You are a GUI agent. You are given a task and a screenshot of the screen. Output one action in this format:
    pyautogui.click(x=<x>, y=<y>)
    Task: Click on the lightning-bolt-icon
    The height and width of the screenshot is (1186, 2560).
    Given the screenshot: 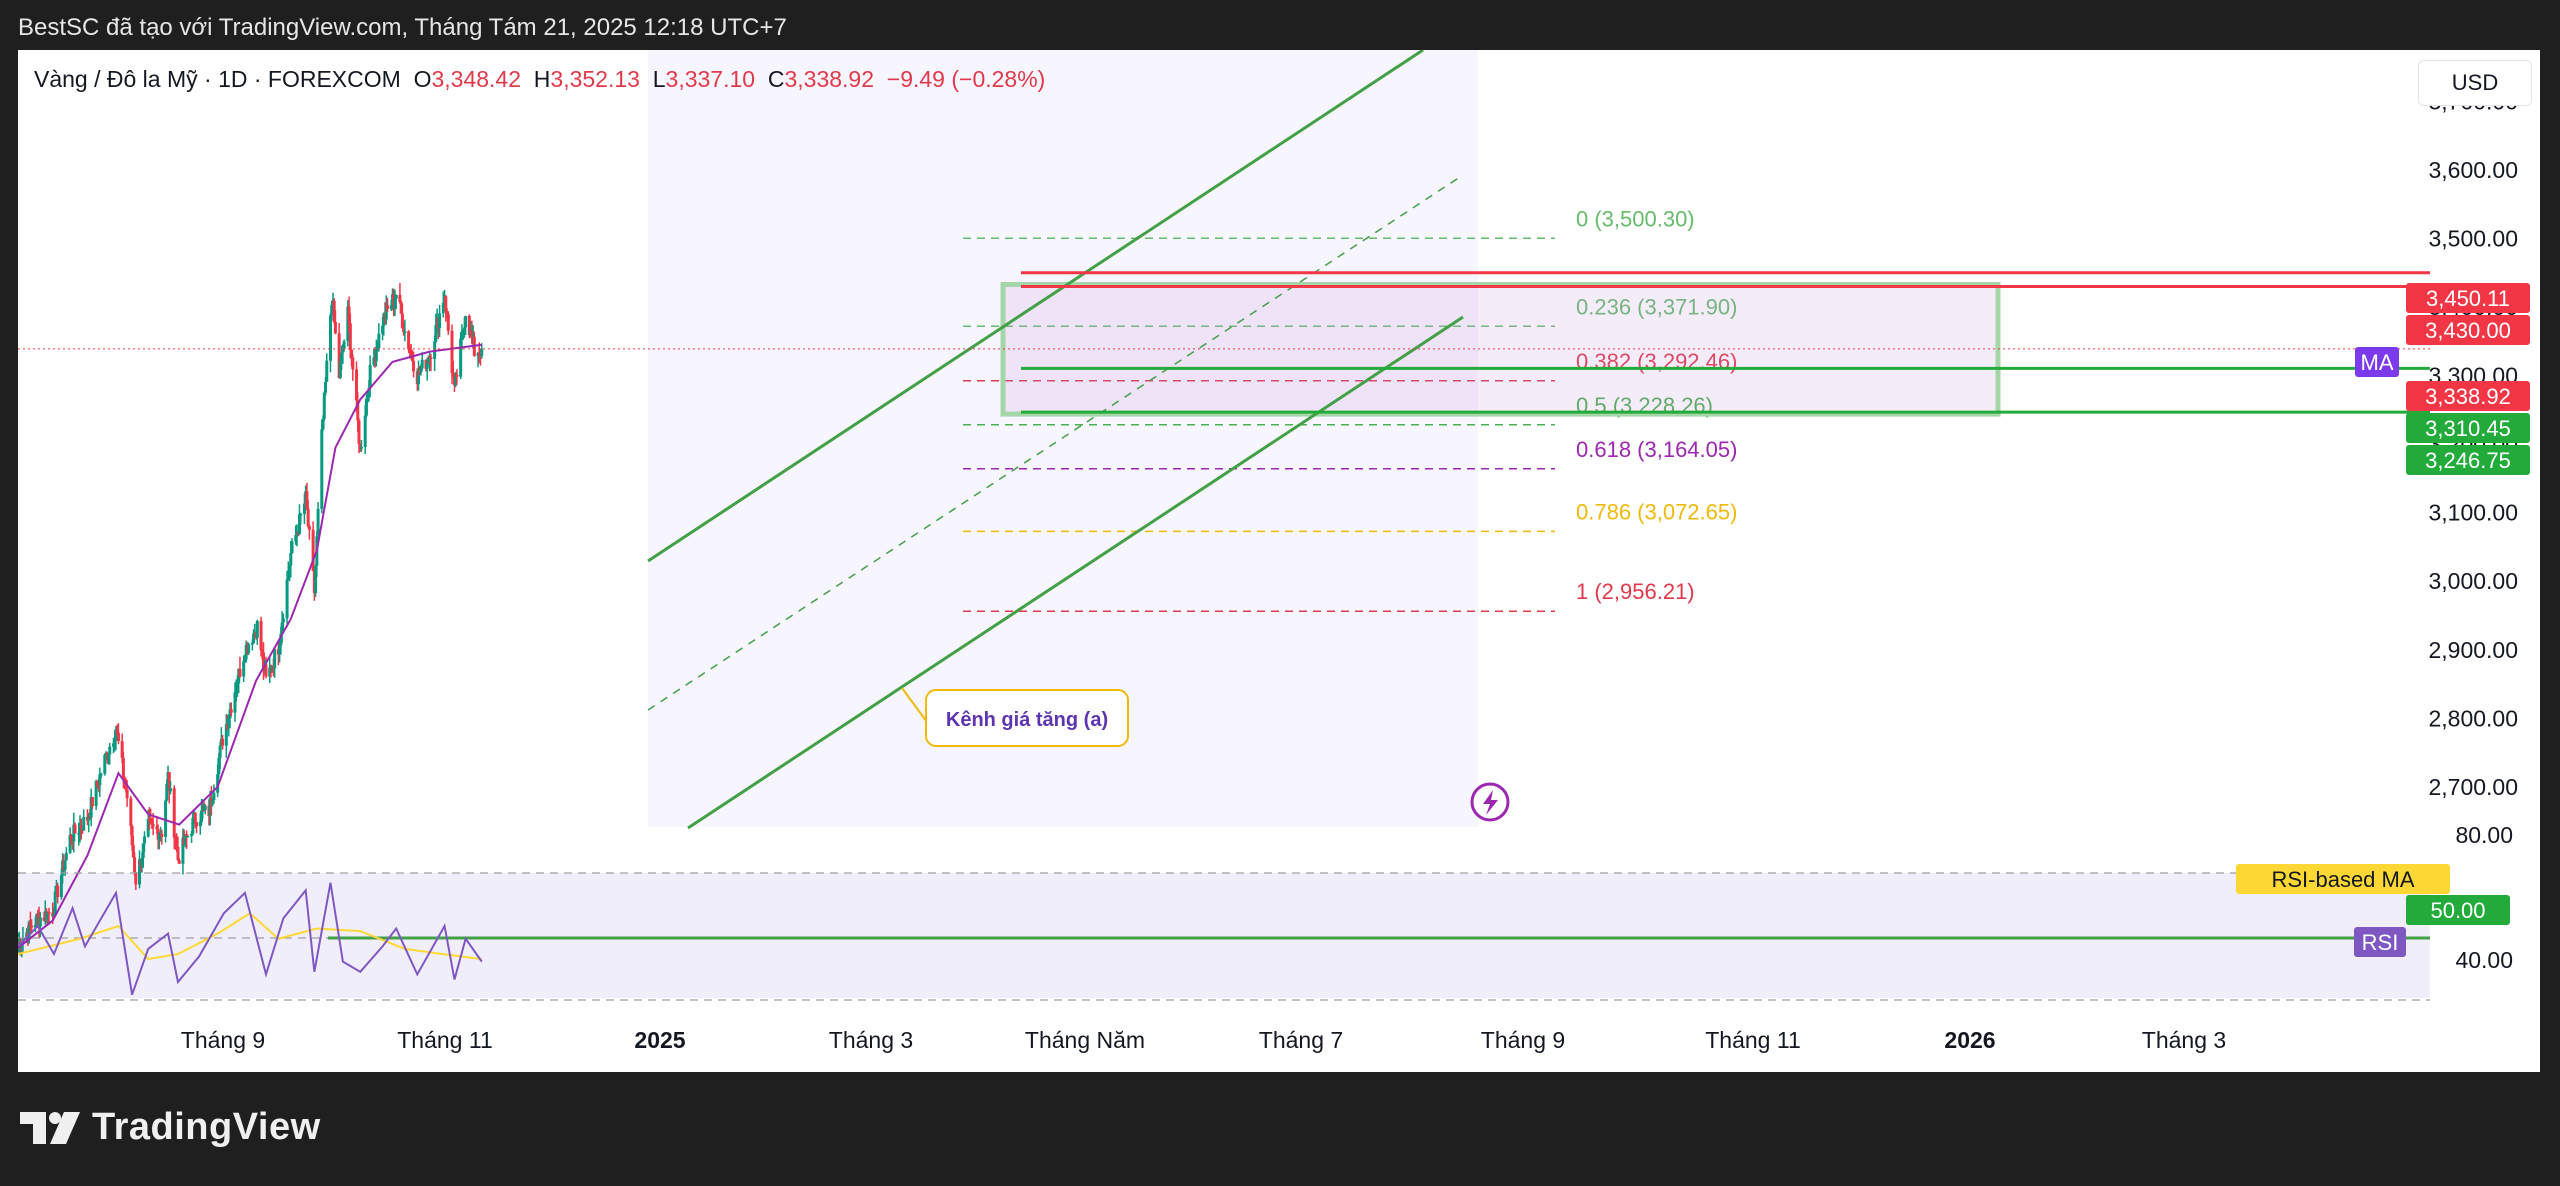 What is the action you would take?
    pyautogui.click(x=1490, y=802)
    